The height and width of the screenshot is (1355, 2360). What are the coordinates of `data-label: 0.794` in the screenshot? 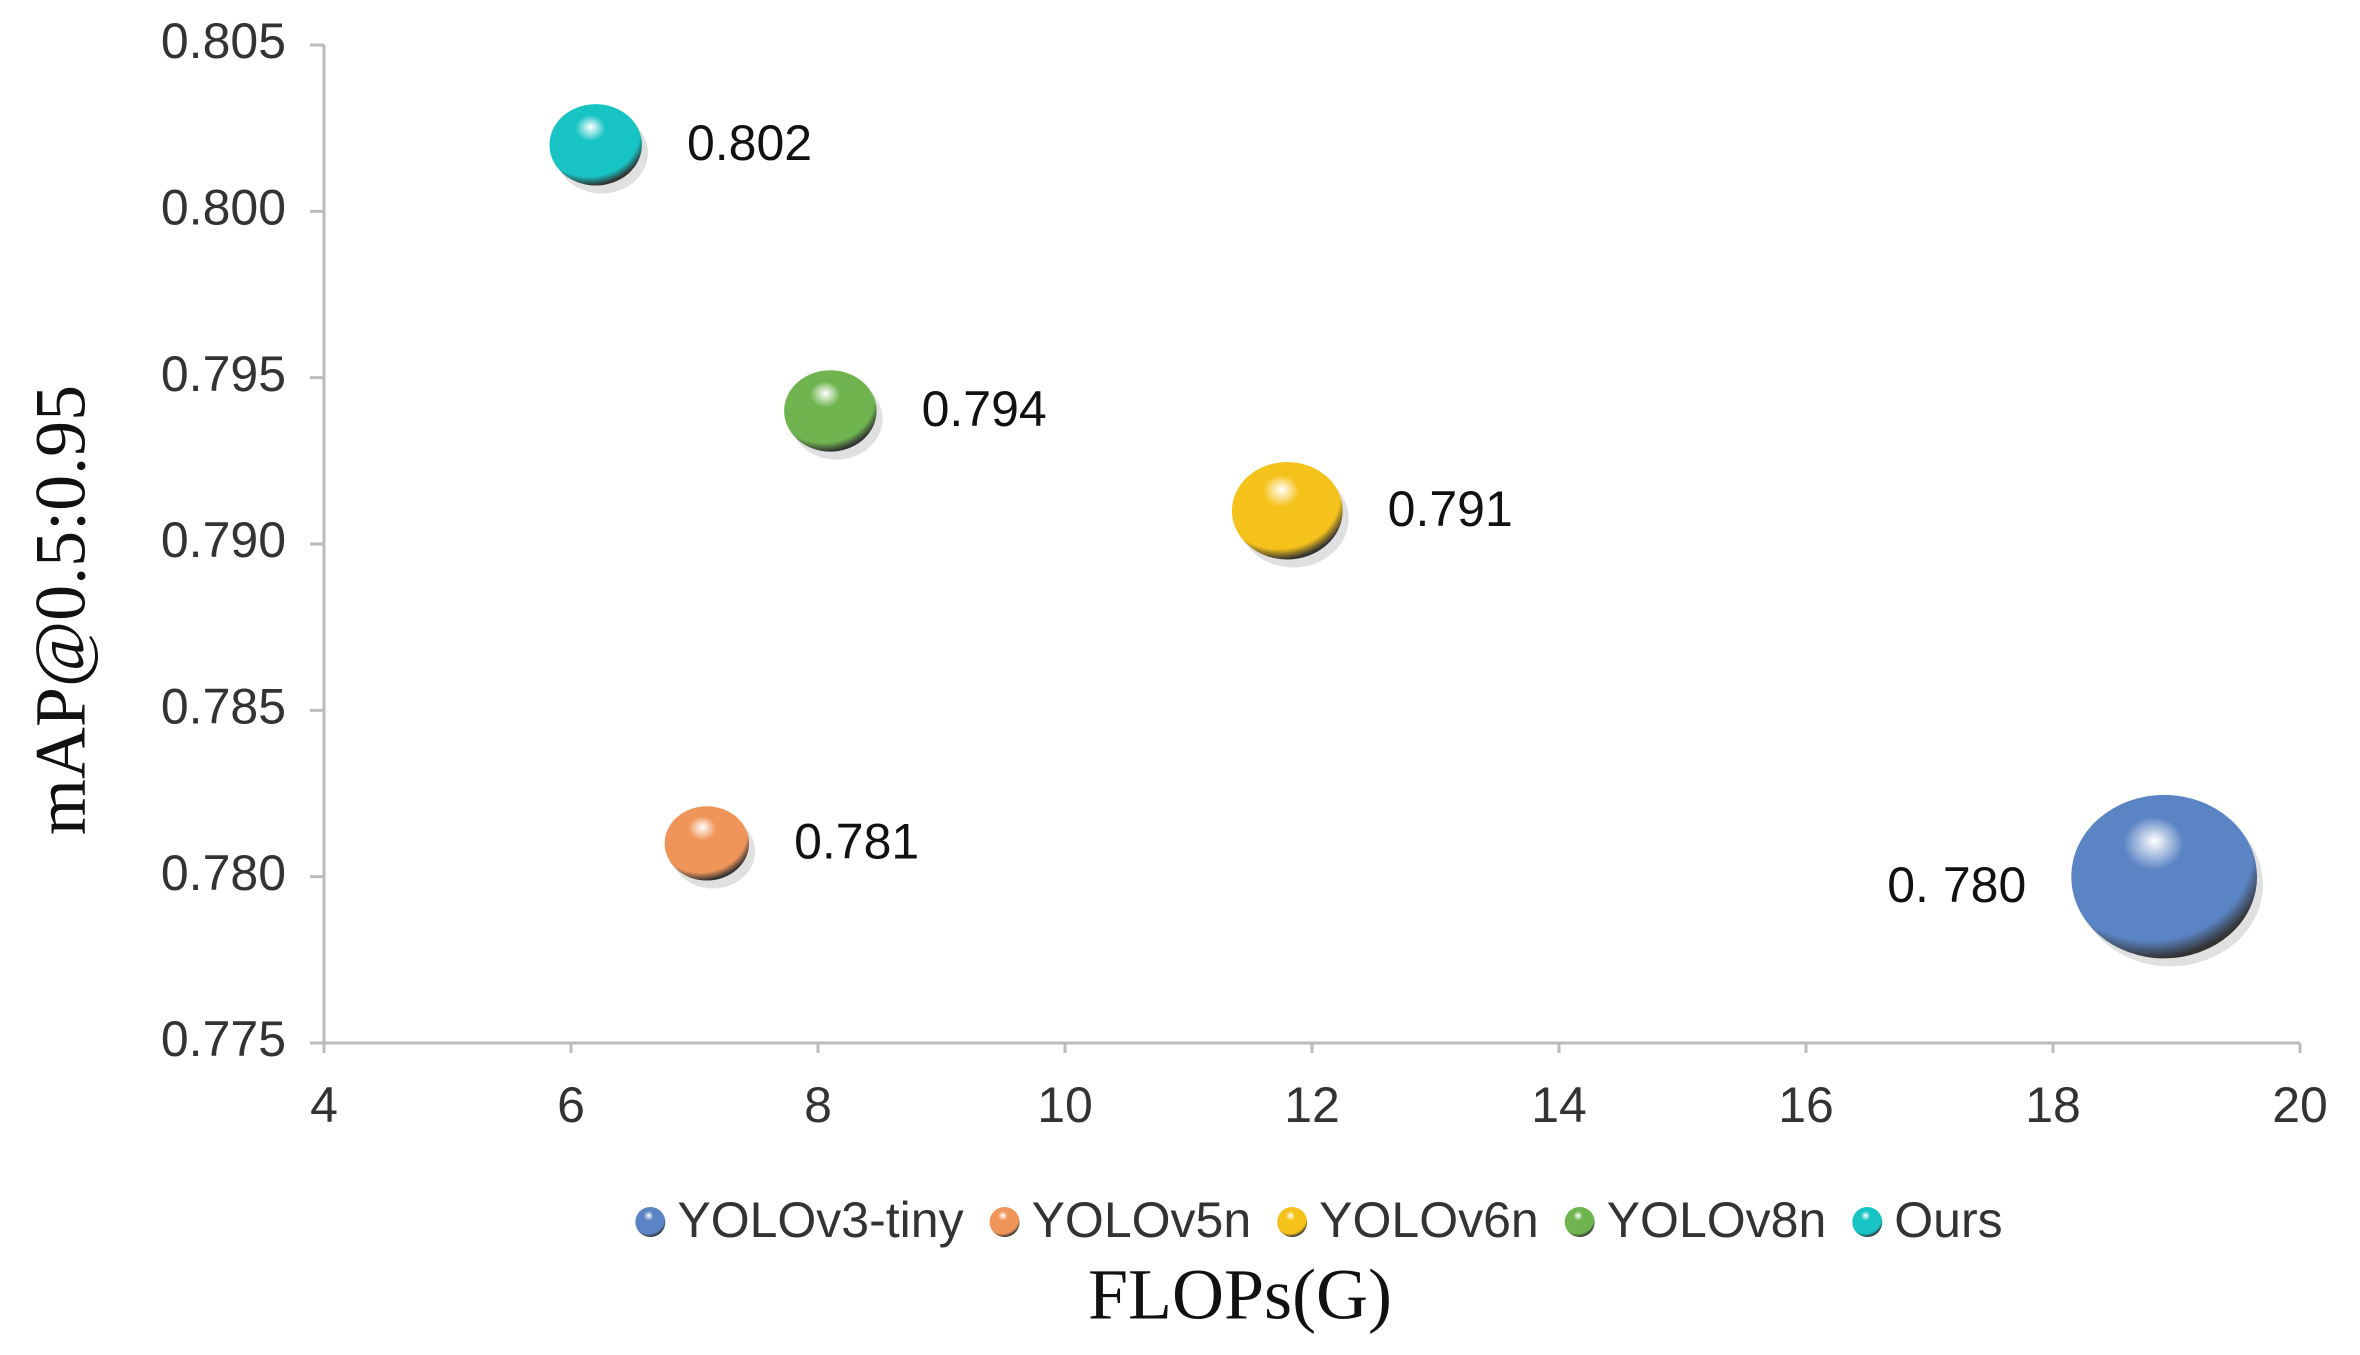 It's located at (984, 409).